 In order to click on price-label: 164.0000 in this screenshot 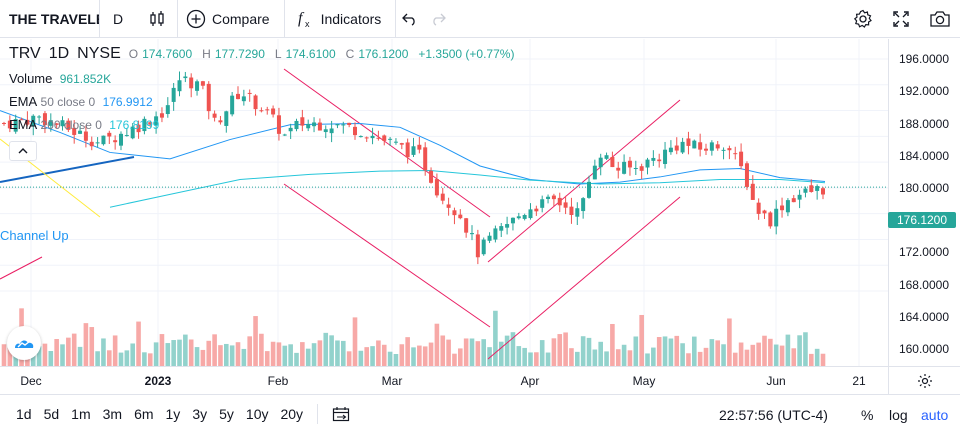, I will do `click(923, 317)`.